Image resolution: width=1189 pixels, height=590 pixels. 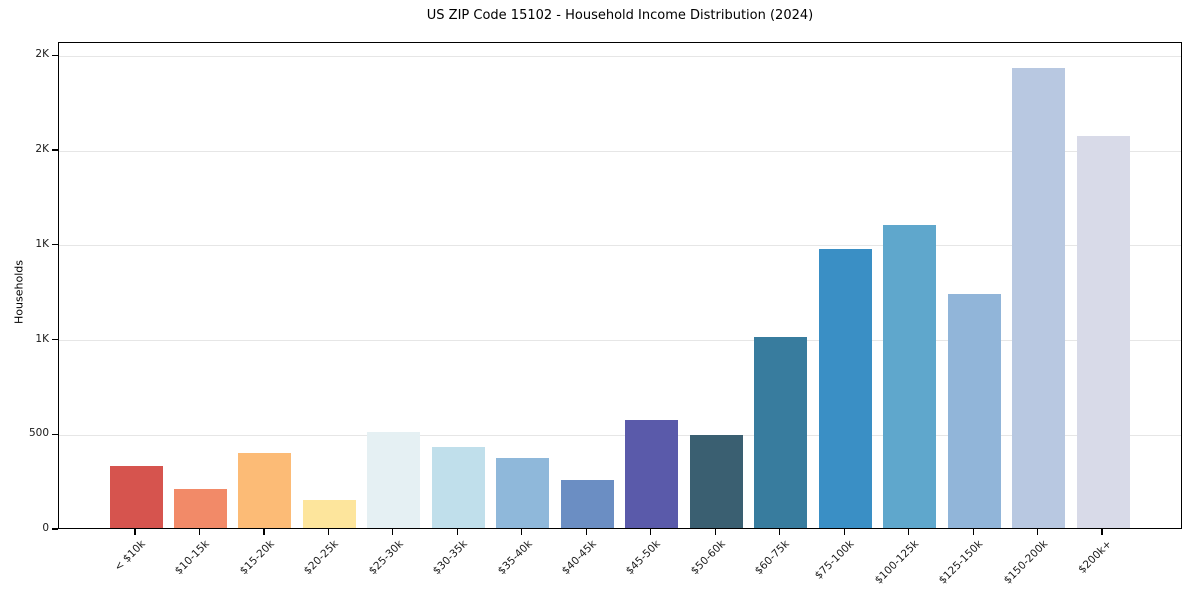 What do you see at coordinates (579, 558) in the screenshot?
I see `x-tick-label: $40-45k` at bounding box center [579, 558].